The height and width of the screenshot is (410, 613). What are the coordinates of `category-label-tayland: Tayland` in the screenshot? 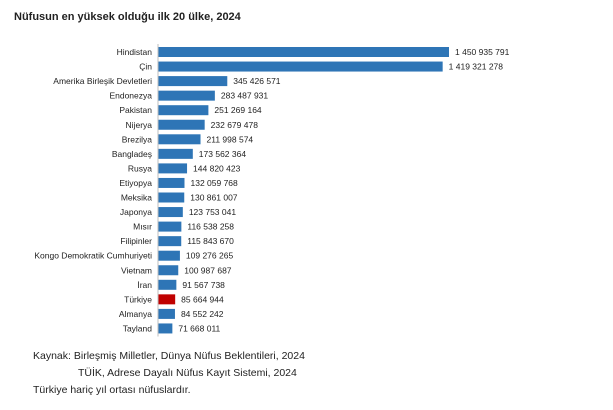 It's located at (138, 328).